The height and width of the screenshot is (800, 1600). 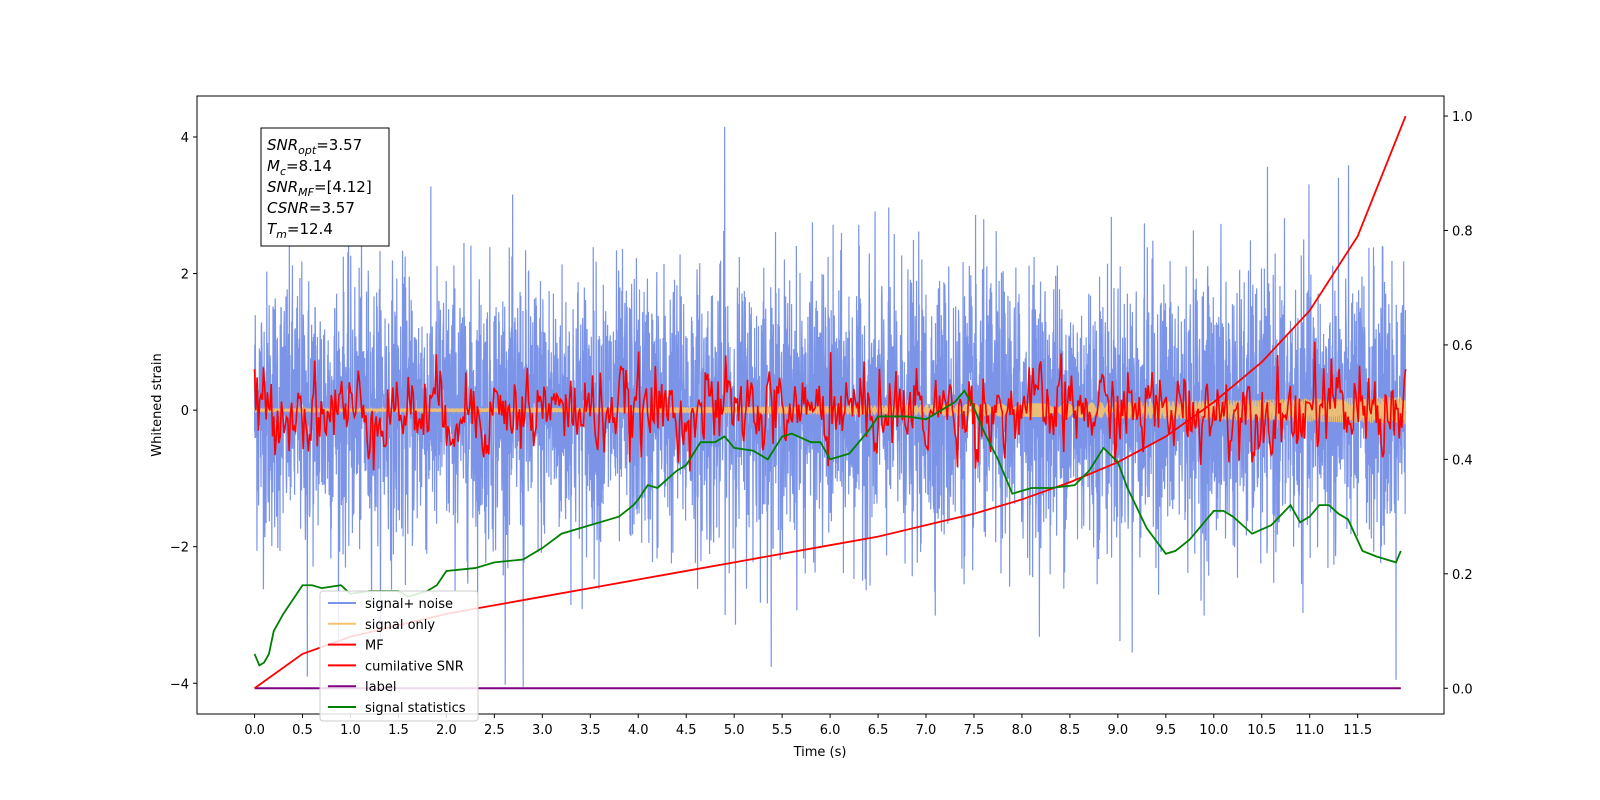 I want to click on x-tick-label: 11.5, so click(x=1357, y=730).